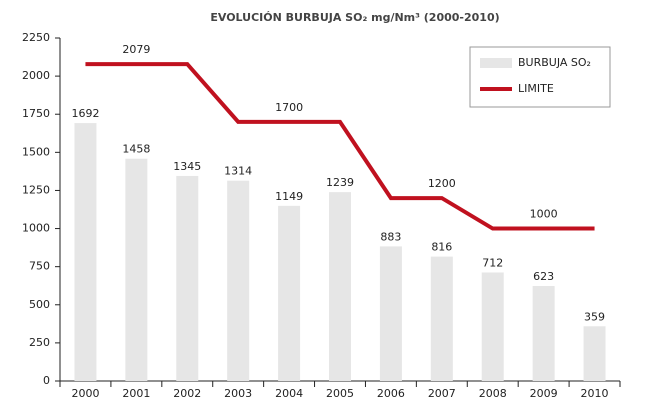 Image resolution: width=653 pixels, height=408 pixels. What do you see at coordinates (39, 342) in the screenshot?
I see `y-tick-label: 250` at bounding box center [39, 342].